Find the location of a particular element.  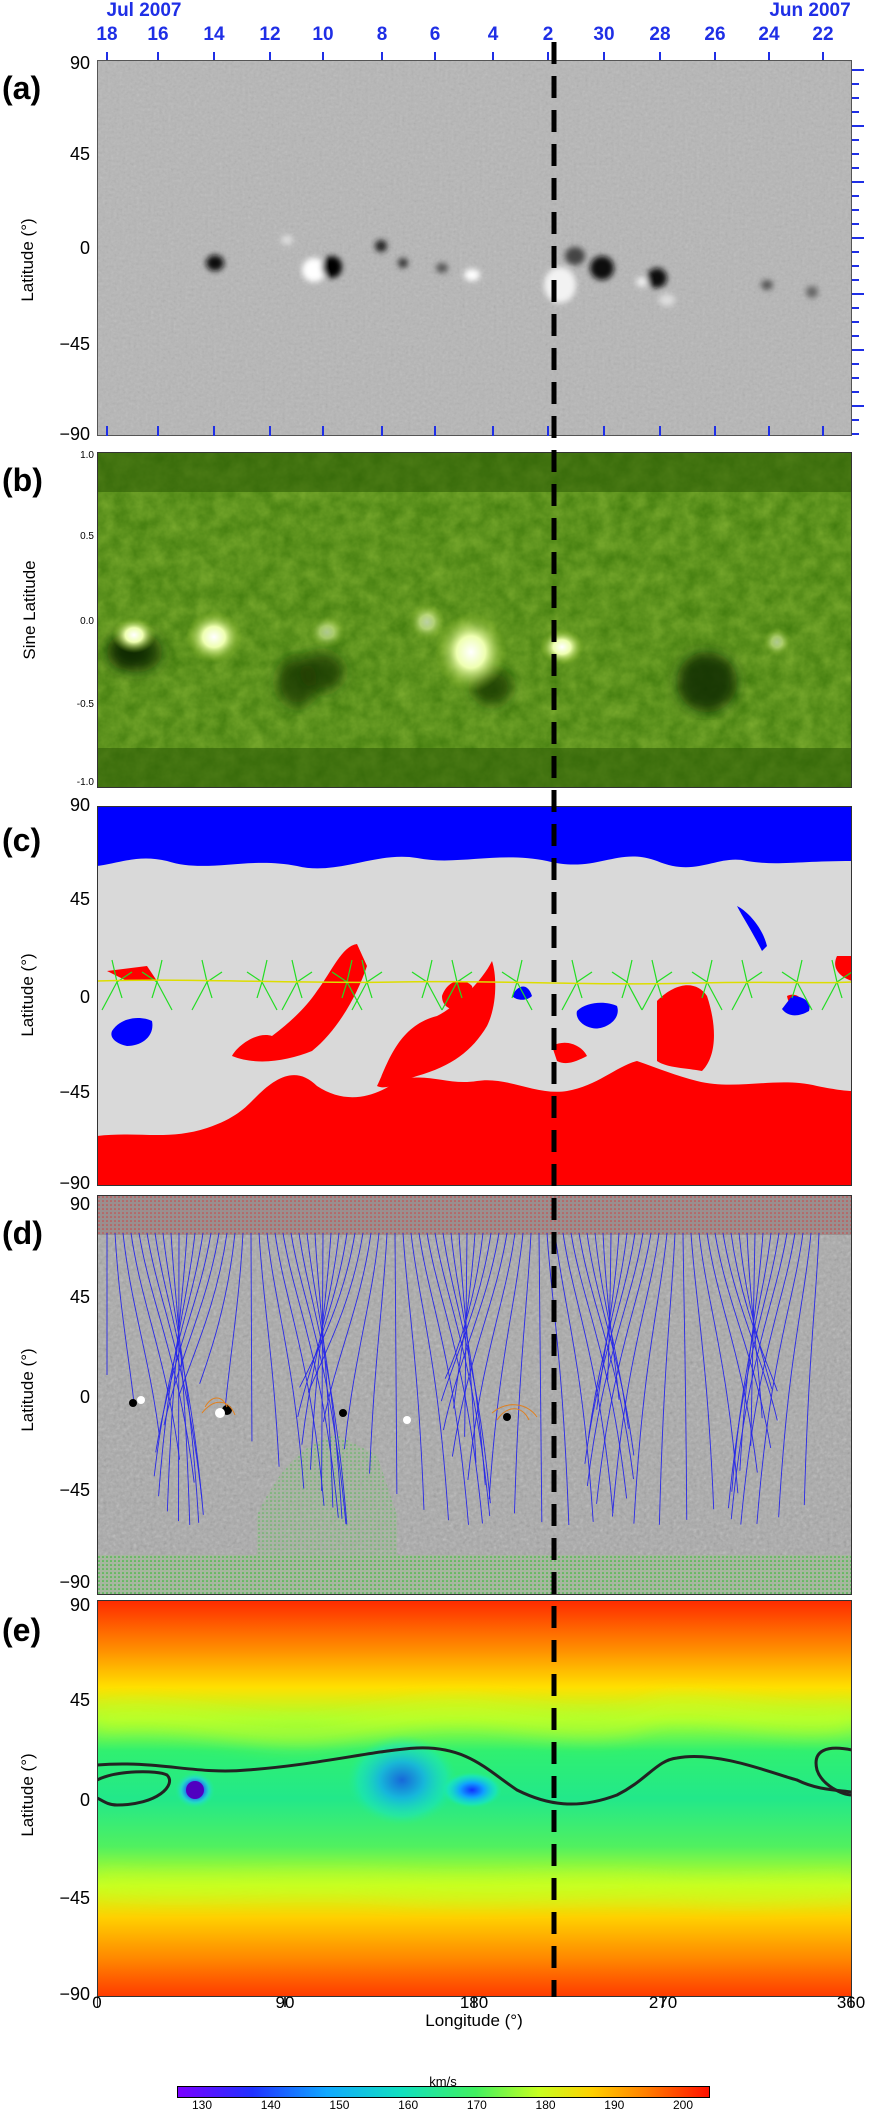

panel-a-letter: (a) is located at coordinates (22, 88).